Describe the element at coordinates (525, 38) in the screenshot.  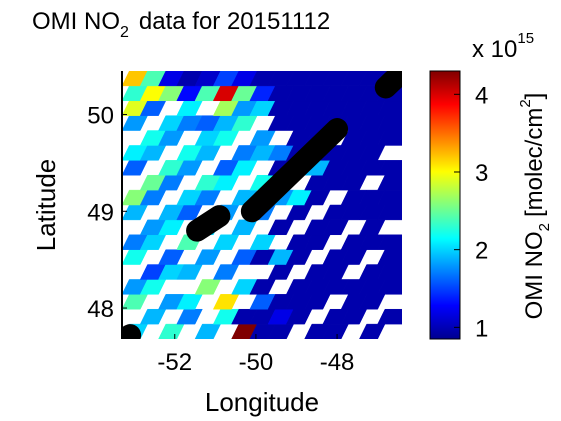
I see `colorbar-multiplier-exponent: 15` at that location.